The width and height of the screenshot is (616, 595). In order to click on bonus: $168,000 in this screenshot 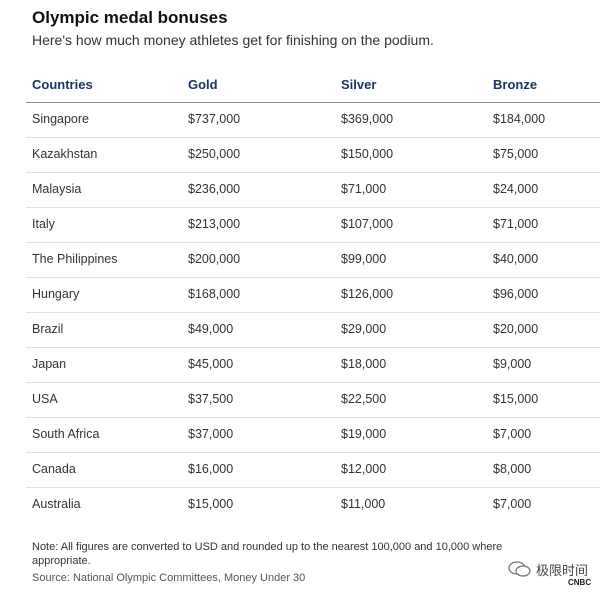, I will do `click(214, 294)`.